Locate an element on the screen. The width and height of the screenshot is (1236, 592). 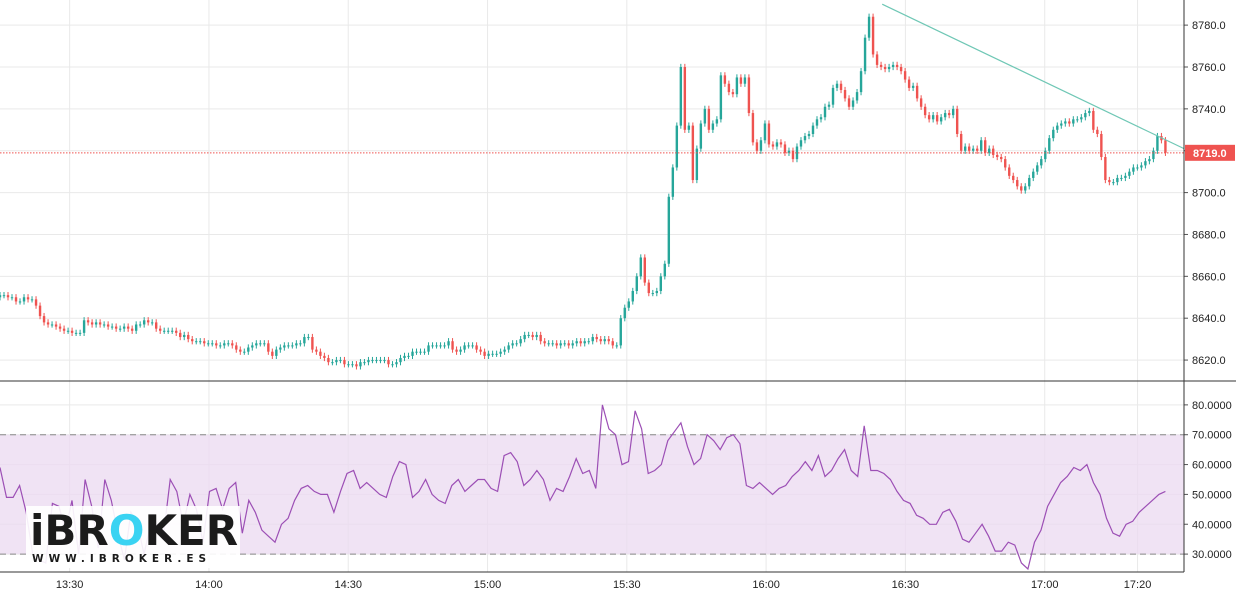
trendline is located at coordinates (1033, 76).